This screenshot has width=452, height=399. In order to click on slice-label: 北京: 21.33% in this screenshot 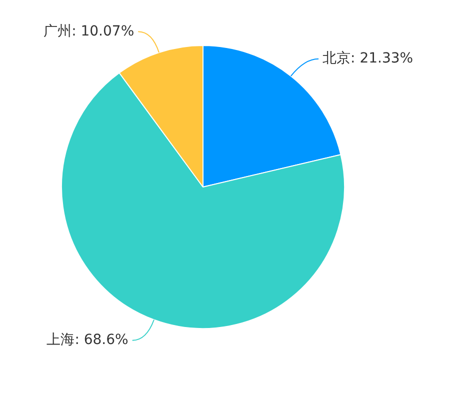, I will do `click(368, 58)`.